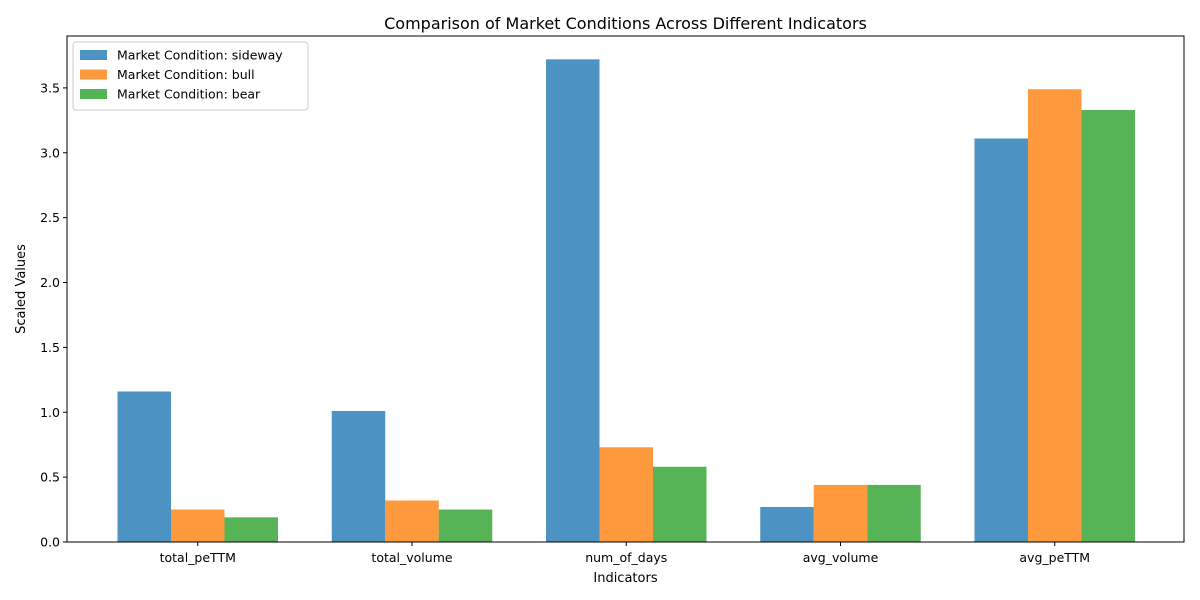  Describe the element at coordinates (50, 152) in the screenshot. I see `y-tick-label: 3.0` at that location.